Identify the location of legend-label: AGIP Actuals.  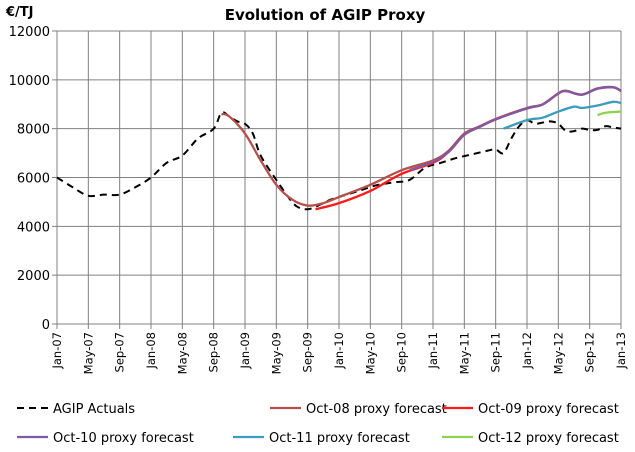
(94, 409).